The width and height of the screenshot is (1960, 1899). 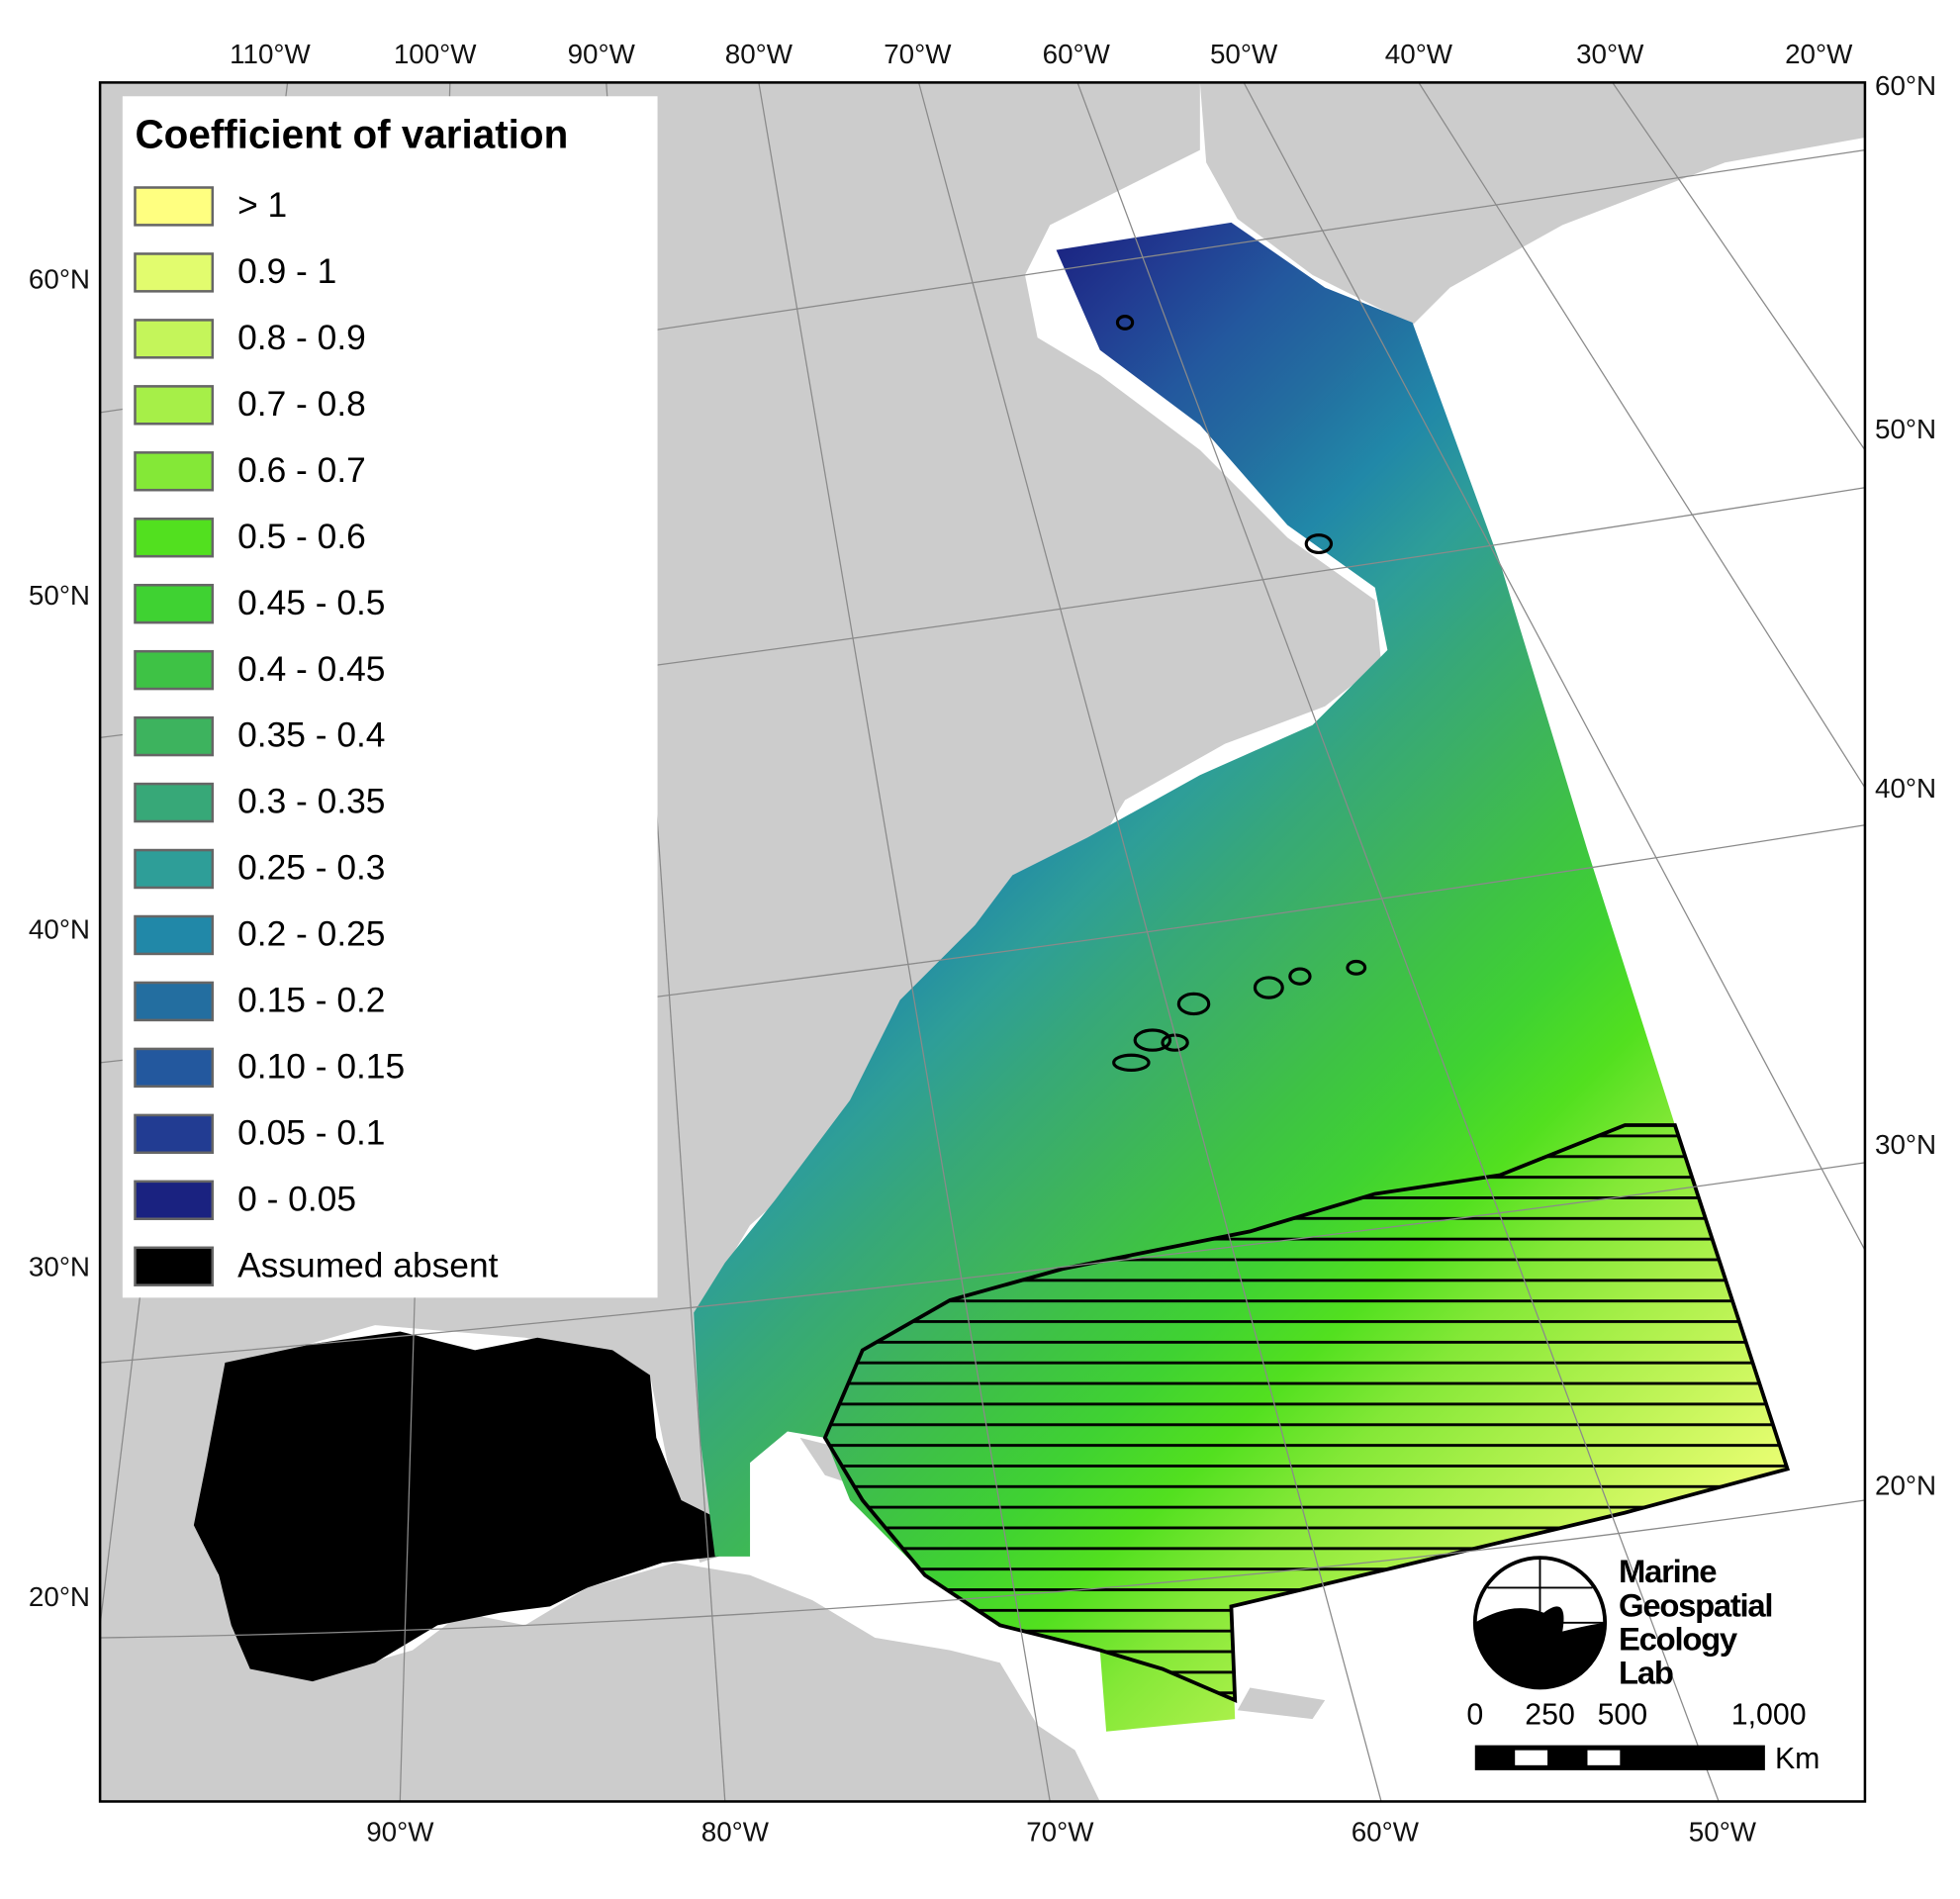 I want to click on top-axis-label: 110°W, so click(x=270, y=54).